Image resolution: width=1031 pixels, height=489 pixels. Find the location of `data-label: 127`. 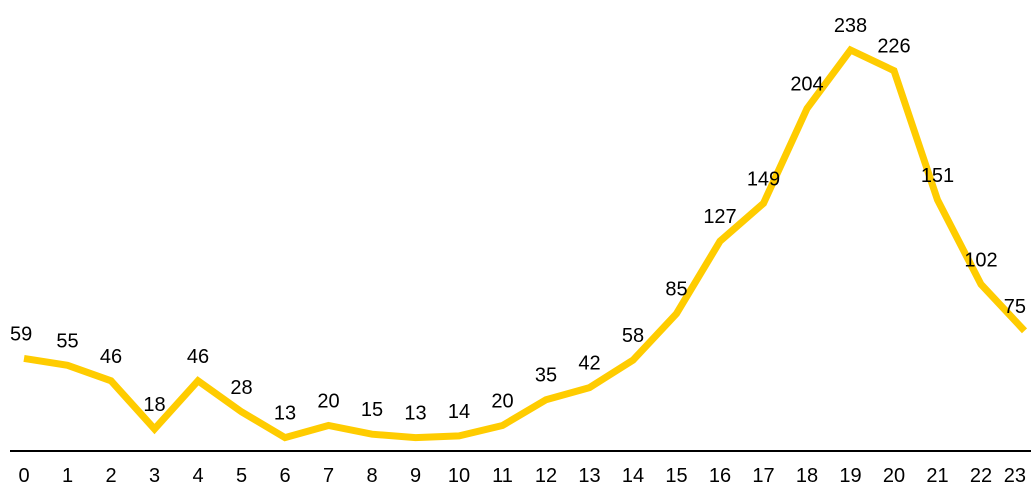

data-label: 127 is located at coordinates (719, 217).